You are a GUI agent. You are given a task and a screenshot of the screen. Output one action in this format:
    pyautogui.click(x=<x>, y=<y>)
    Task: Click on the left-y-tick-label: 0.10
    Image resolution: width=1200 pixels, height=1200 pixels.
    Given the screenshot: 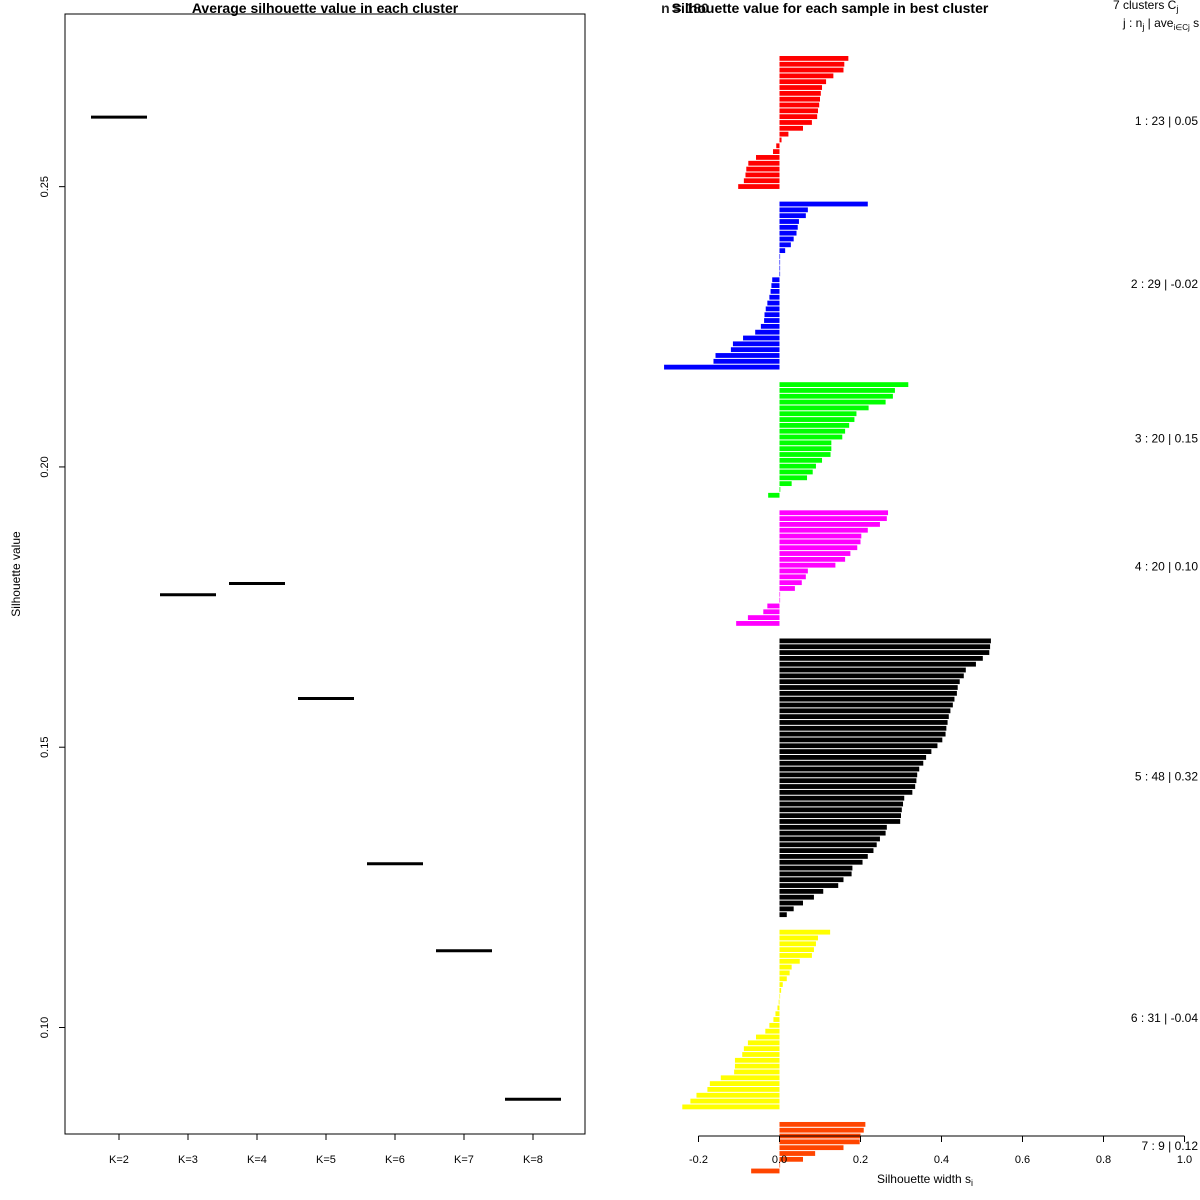 What is the action you would take?
    pyautogui.click(x=45, y=1027)
    